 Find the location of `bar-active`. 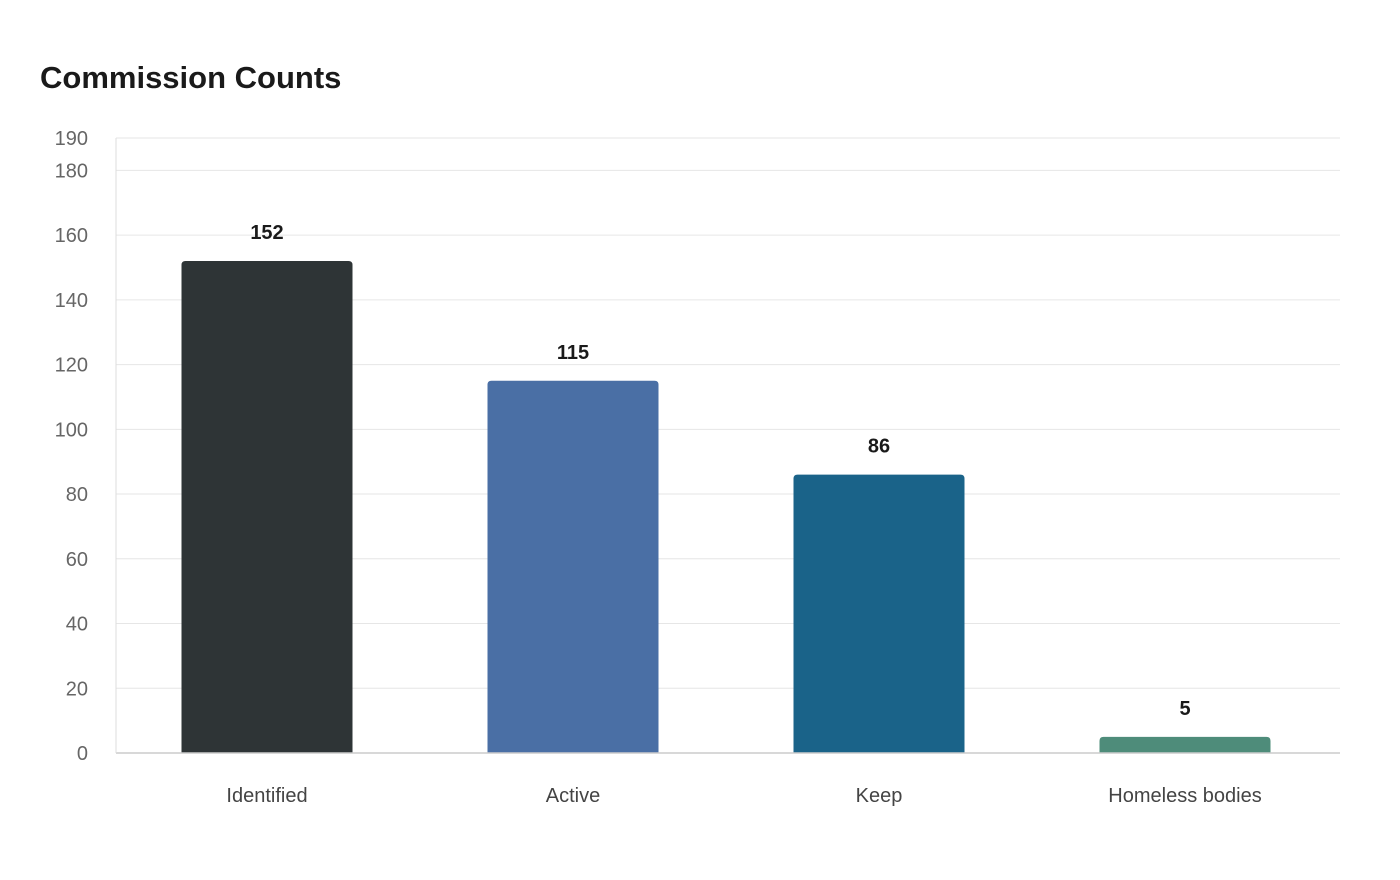

bar-active is located at coordinates (573, 566).